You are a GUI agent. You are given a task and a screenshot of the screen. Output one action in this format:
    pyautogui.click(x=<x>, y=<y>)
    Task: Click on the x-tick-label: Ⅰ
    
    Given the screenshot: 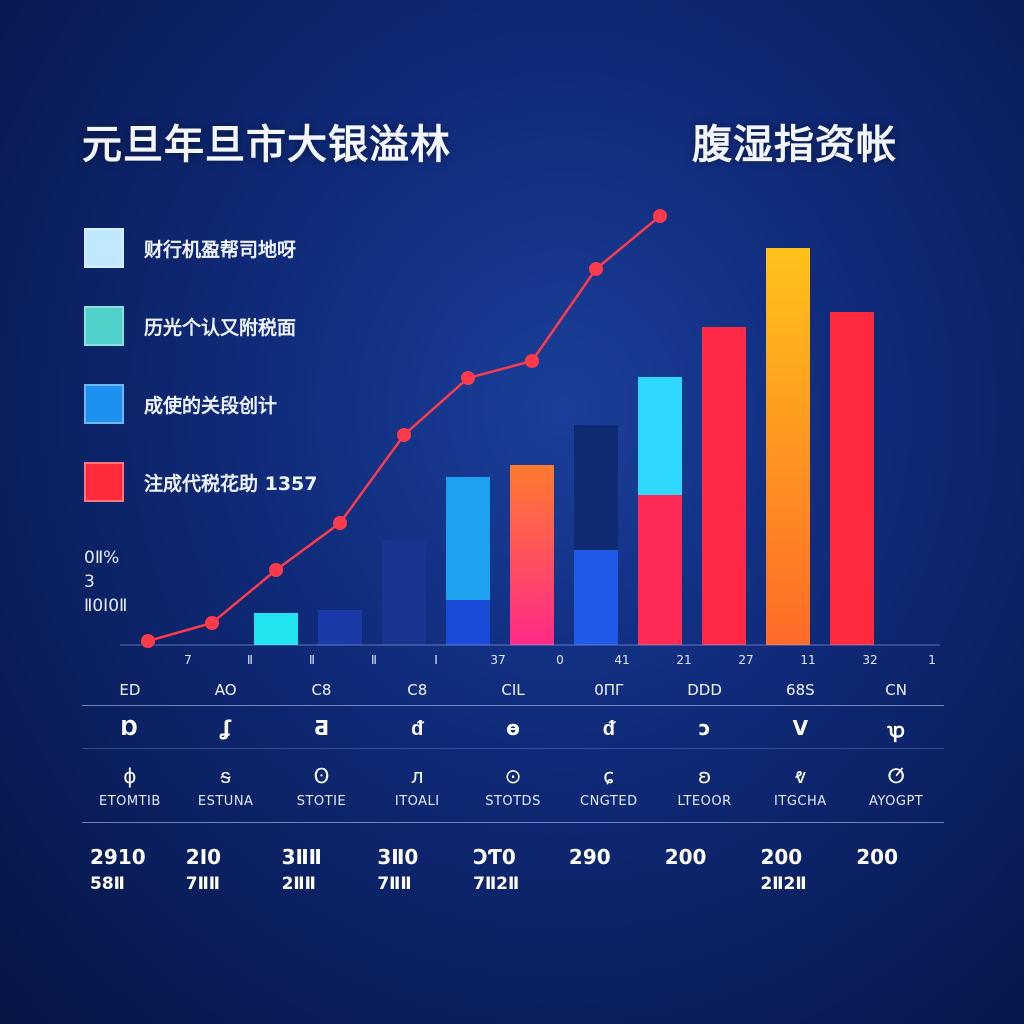 What is the action you would take?
    pyautogui.click(x=436, y=660)
    